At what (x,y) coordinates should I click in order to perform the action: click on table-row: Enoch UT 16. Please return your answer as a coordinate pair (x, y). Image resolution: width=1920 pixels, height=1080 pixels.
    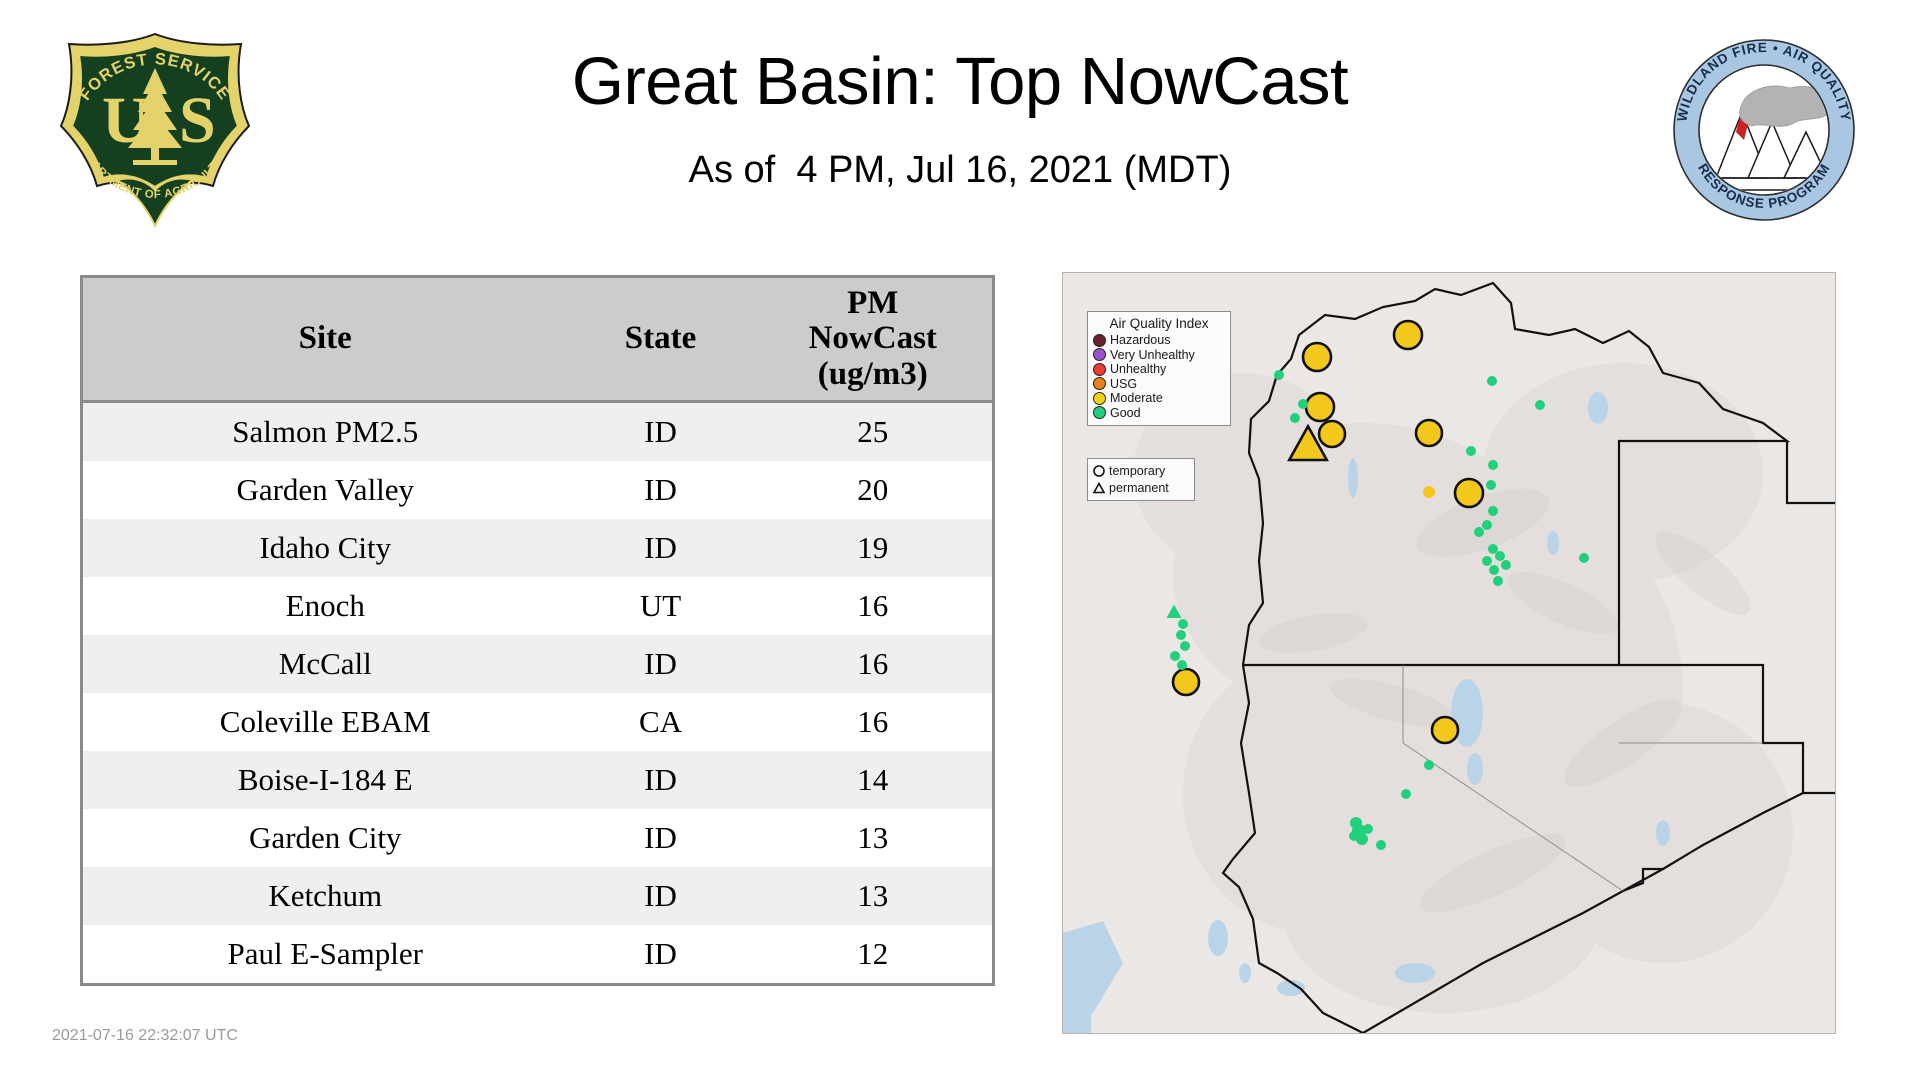
    Looking at the image, I should click on (537, 606).